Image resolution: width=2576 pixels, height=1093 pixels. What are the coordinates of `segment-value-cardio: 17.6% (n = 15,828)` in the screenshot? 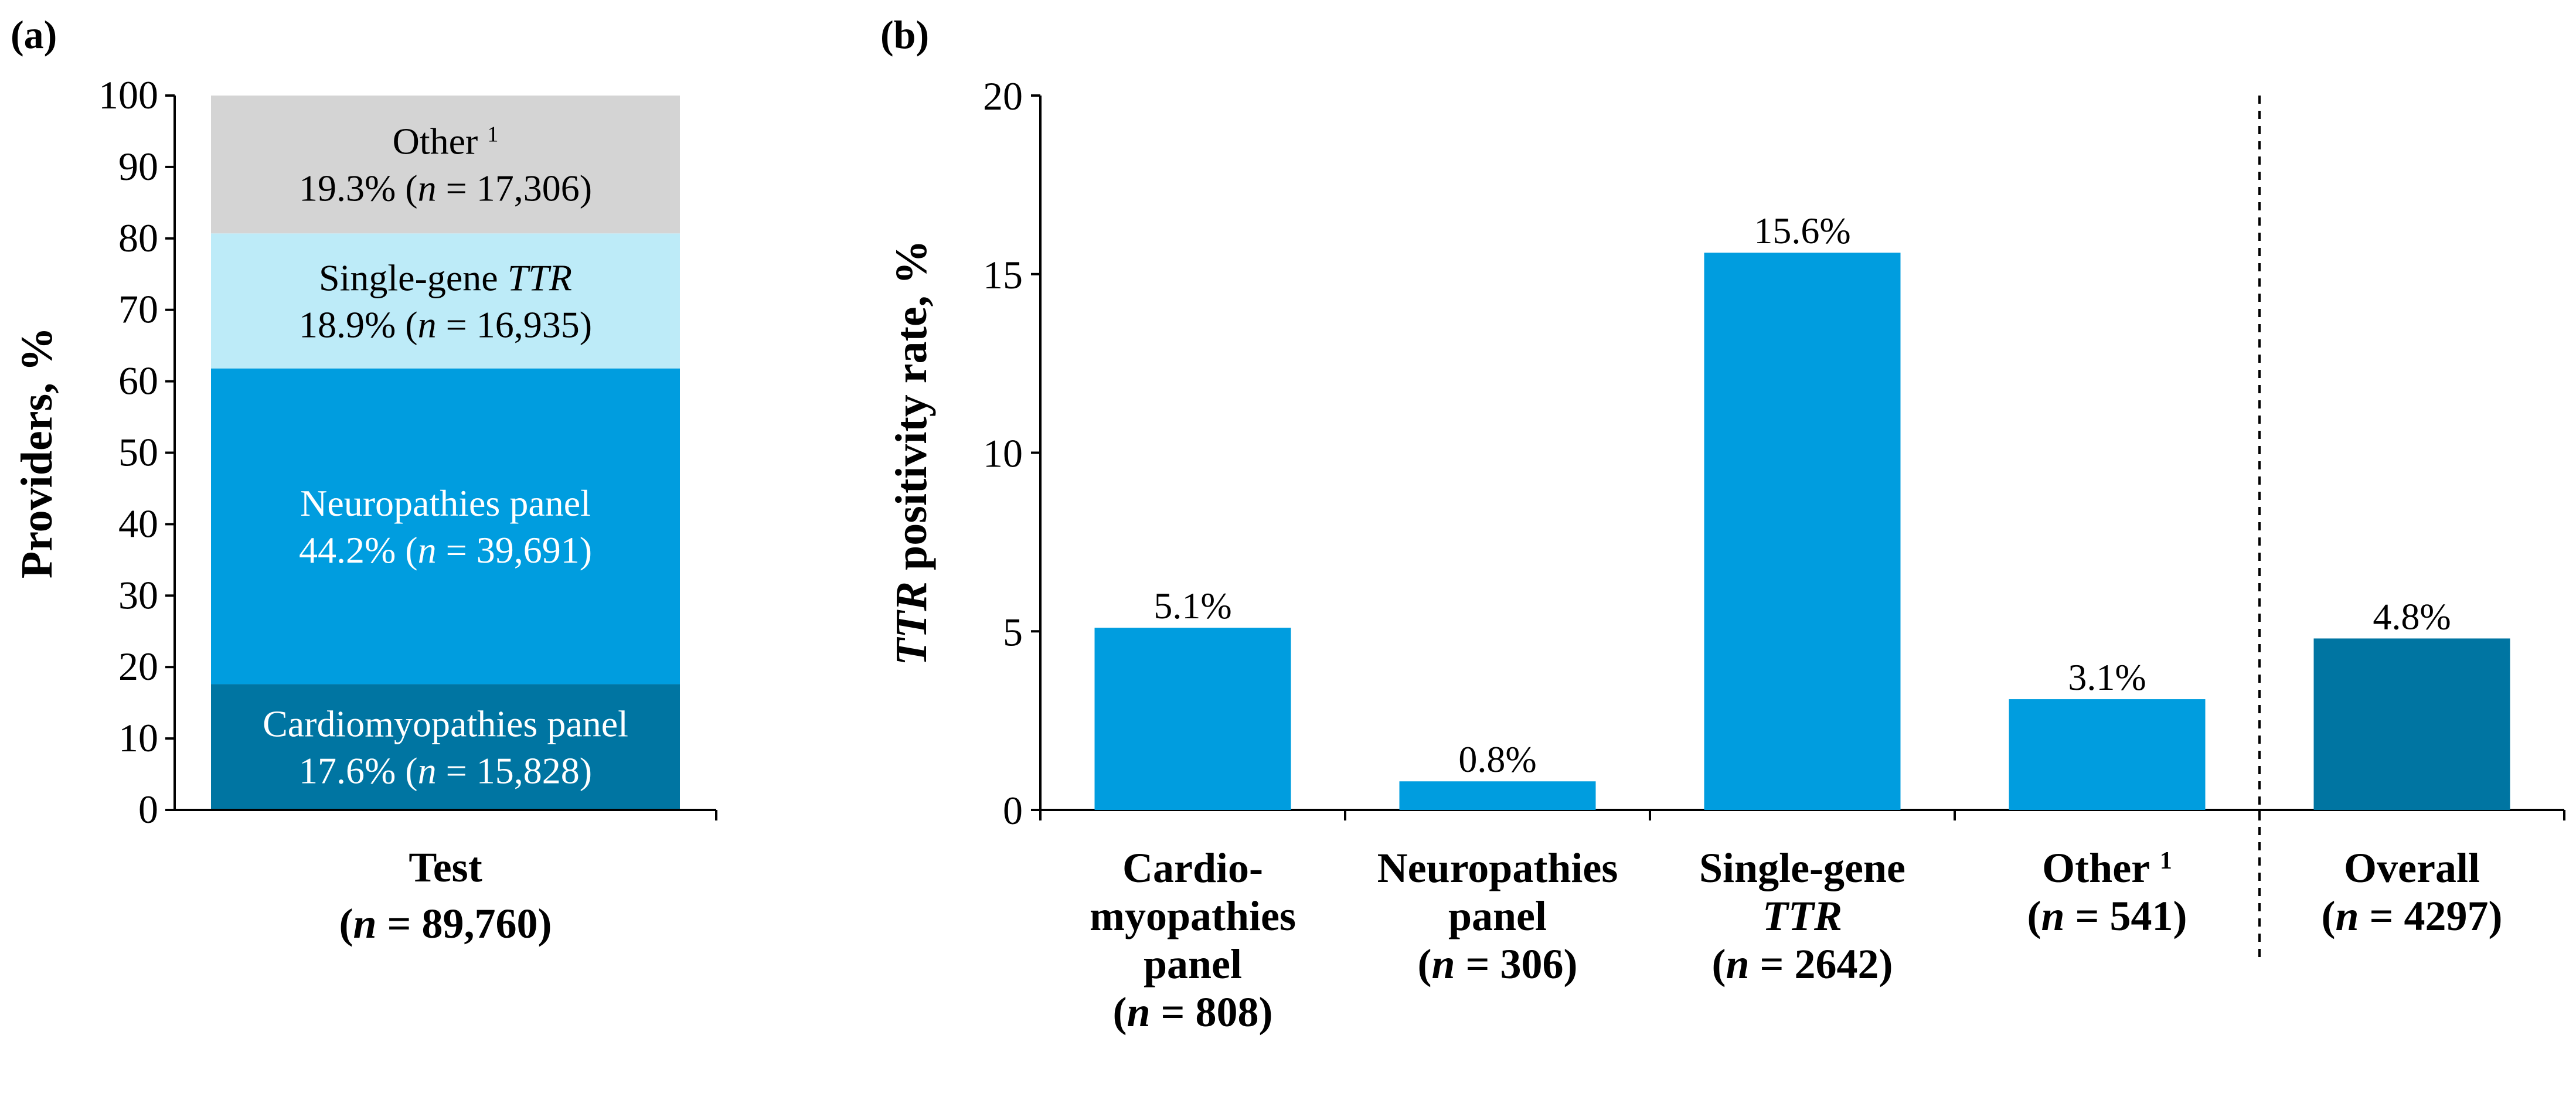 It's located at (445, 771).